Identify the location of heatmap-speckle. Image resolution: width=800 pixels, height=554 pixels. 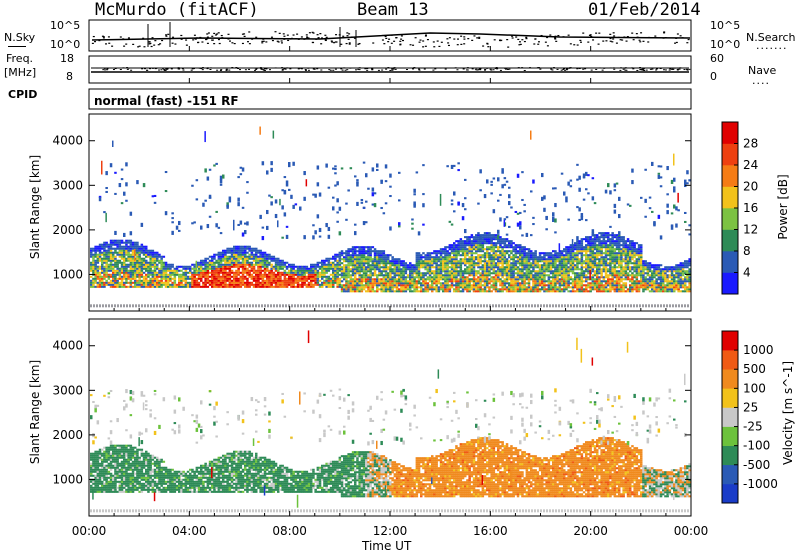
(102, 167).